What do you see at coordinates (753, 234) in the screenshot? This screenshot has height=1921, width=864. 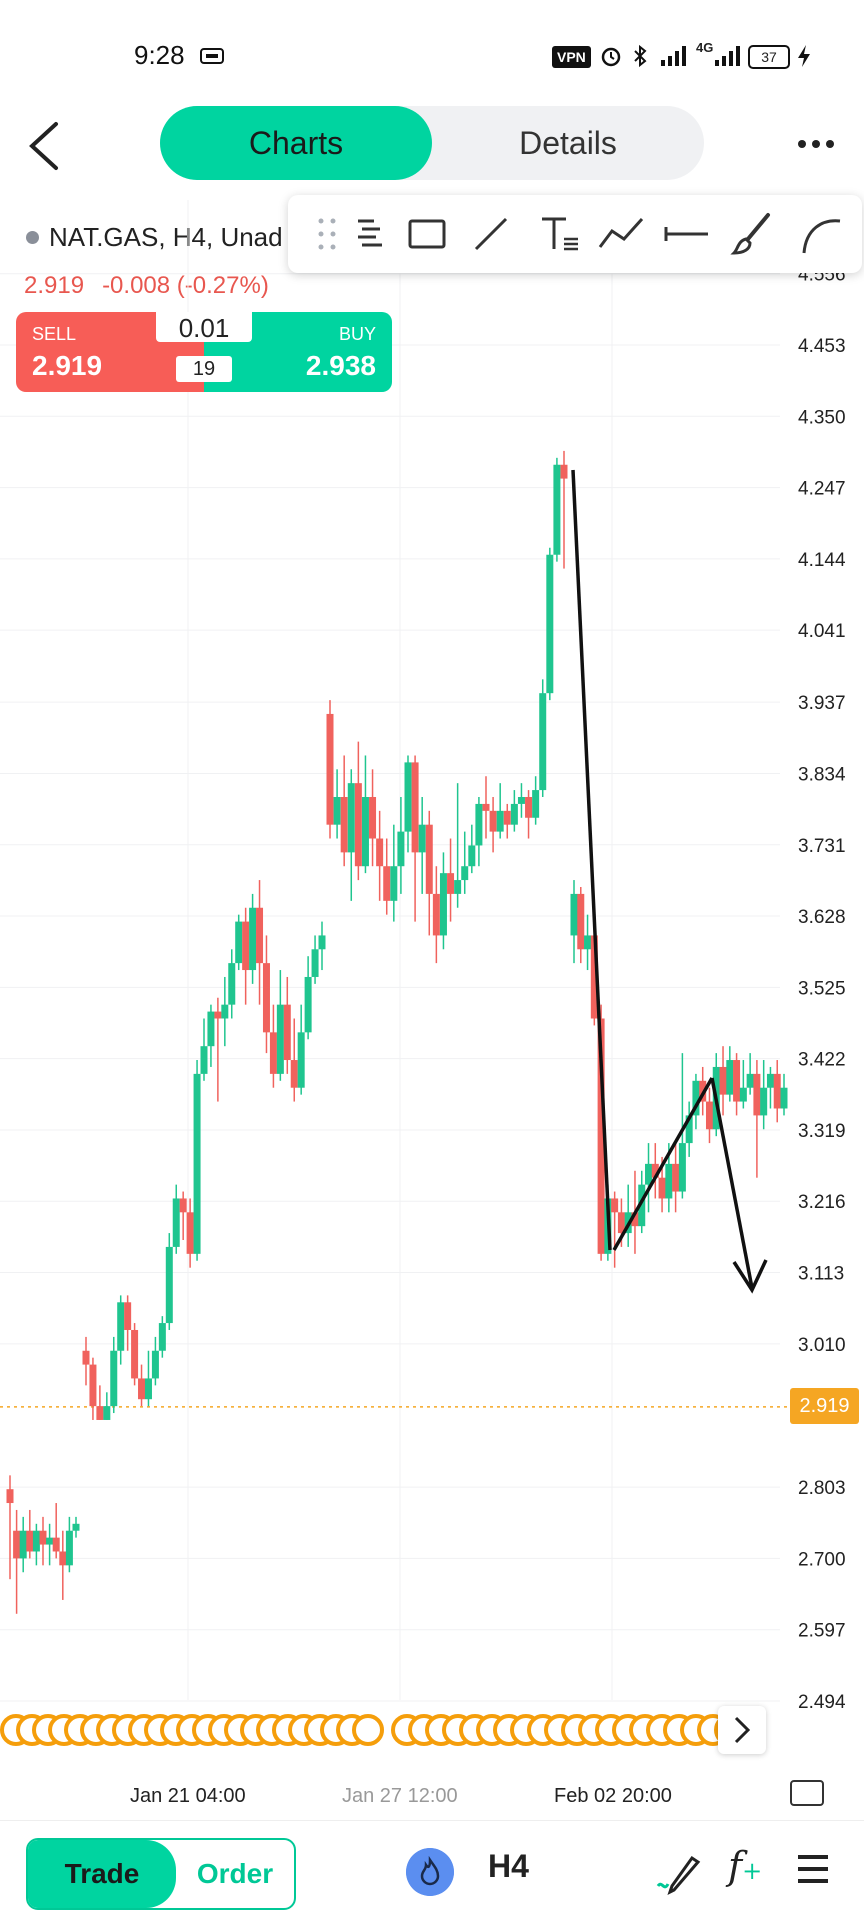 I see `brush-icon` at bounding box center [753, 234].